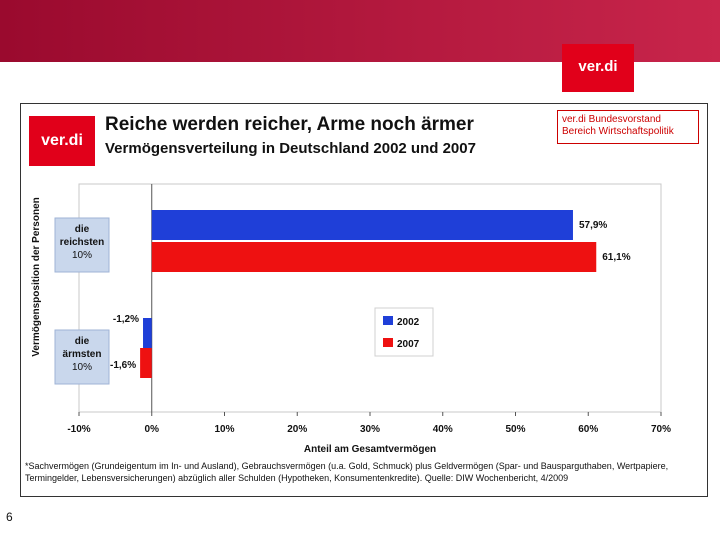  Describe the element at coordinates (593, 225) in the screenshot. I see `data-label: 57,9%` at that location.